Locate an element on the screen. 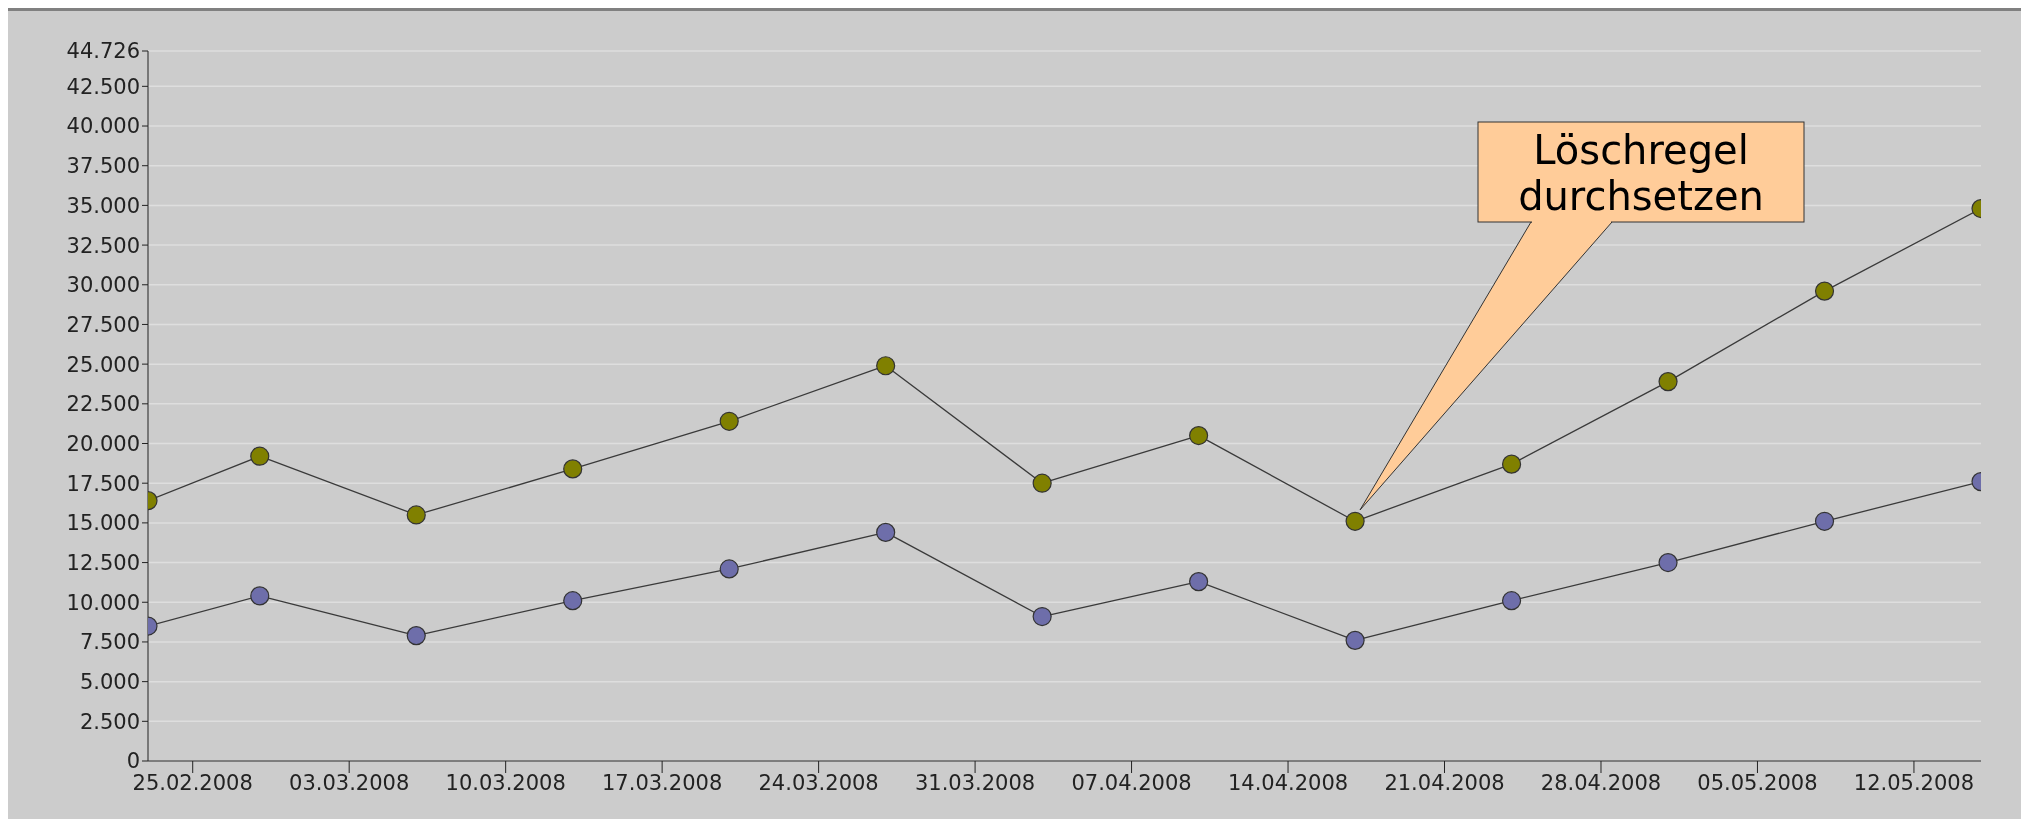 The image size is (2029, 824). y-tick-label: 35.000 is located at coordinates (103, 205).